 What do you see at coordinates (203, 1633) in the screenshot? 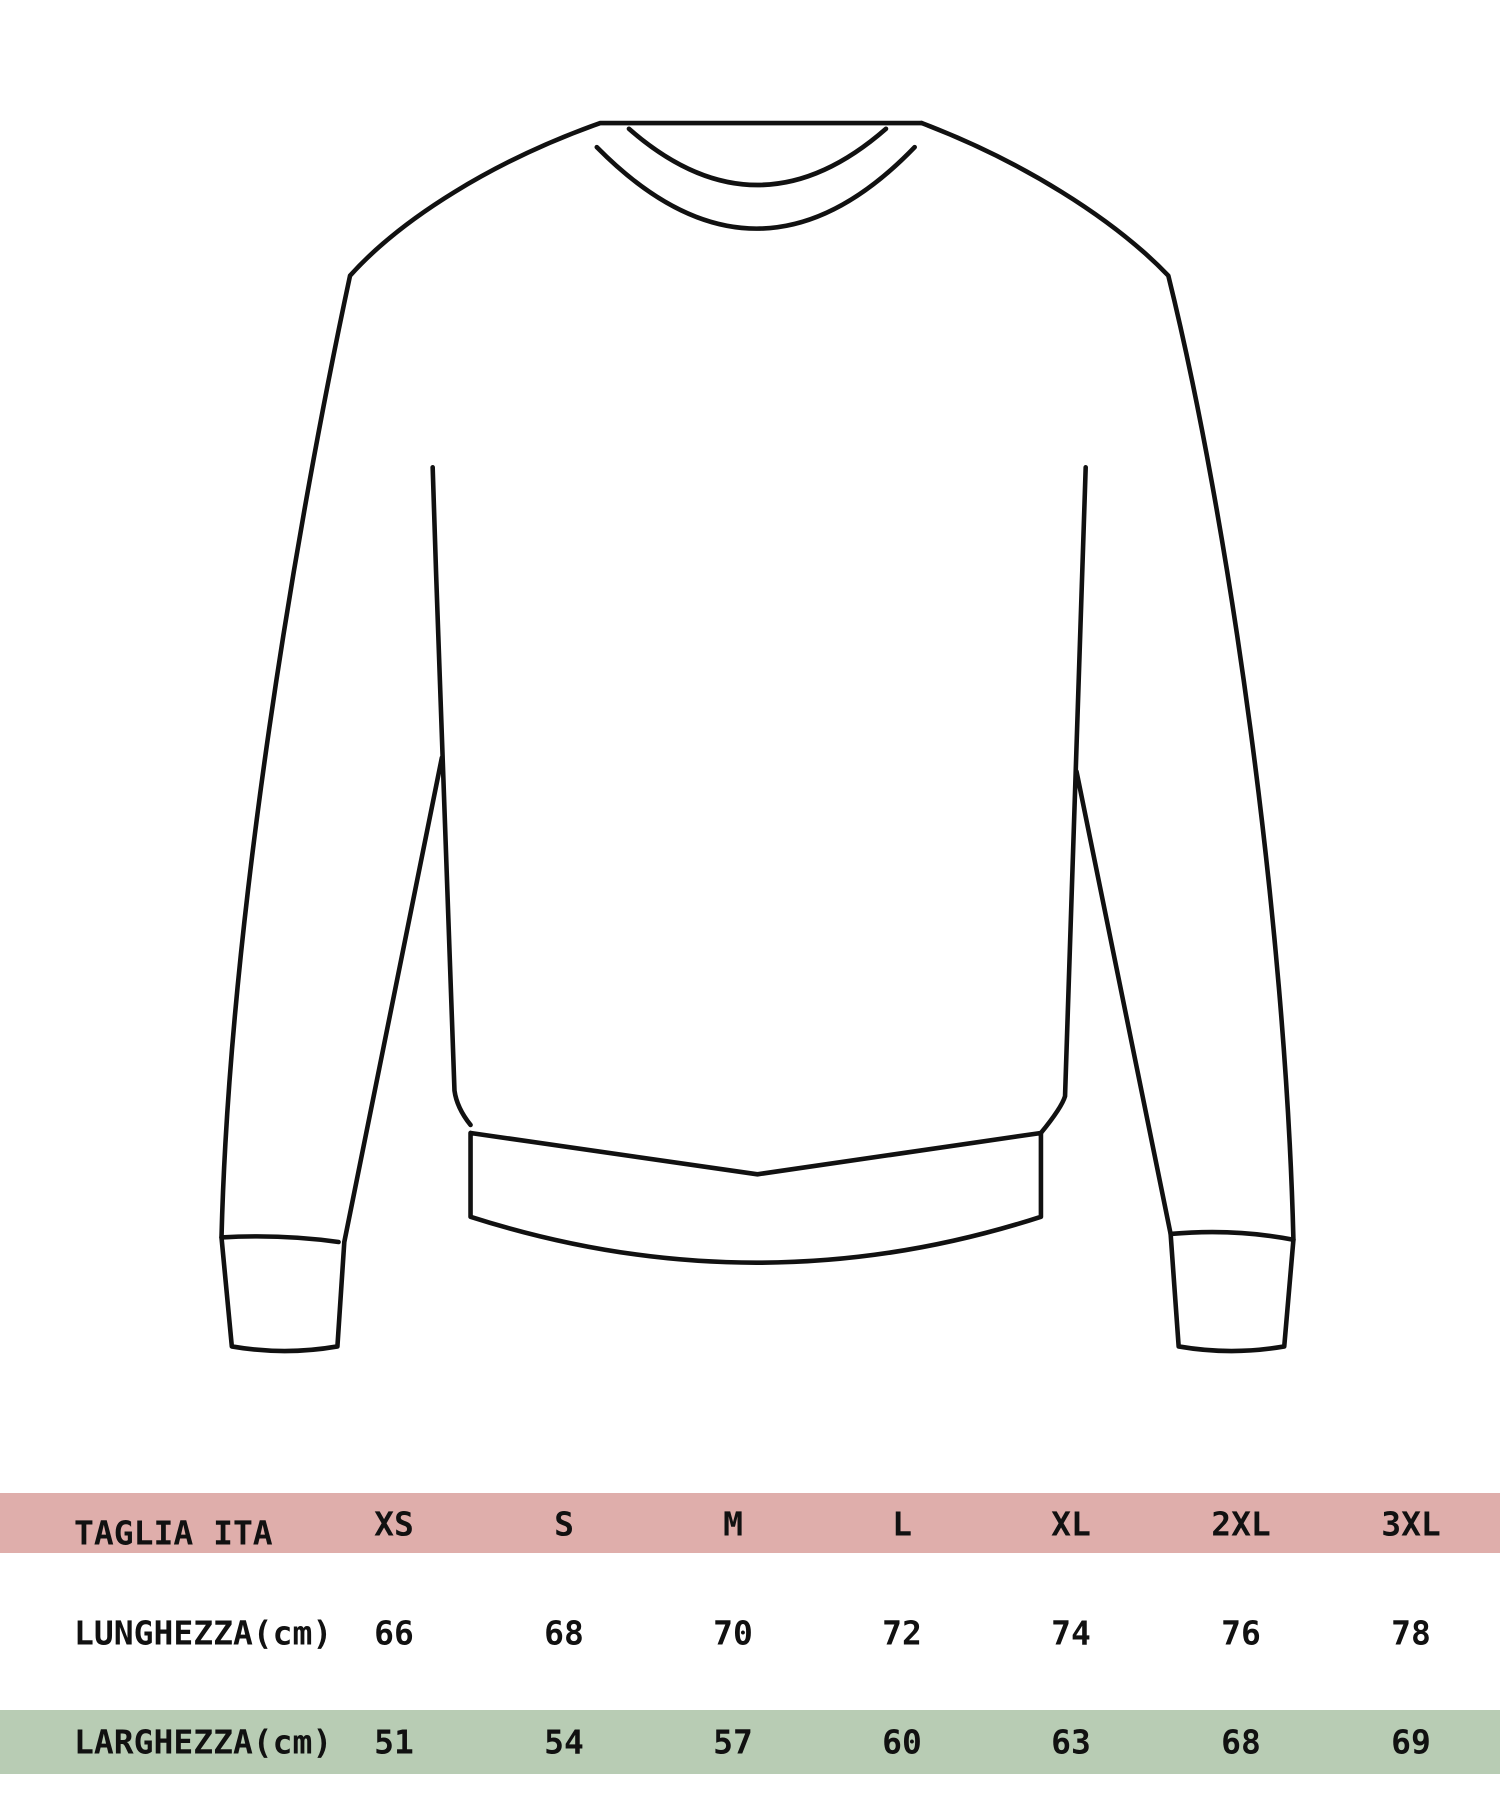
I see `row-label: LUNGHEZZA(cm)` at bounding box center [203, 1633].